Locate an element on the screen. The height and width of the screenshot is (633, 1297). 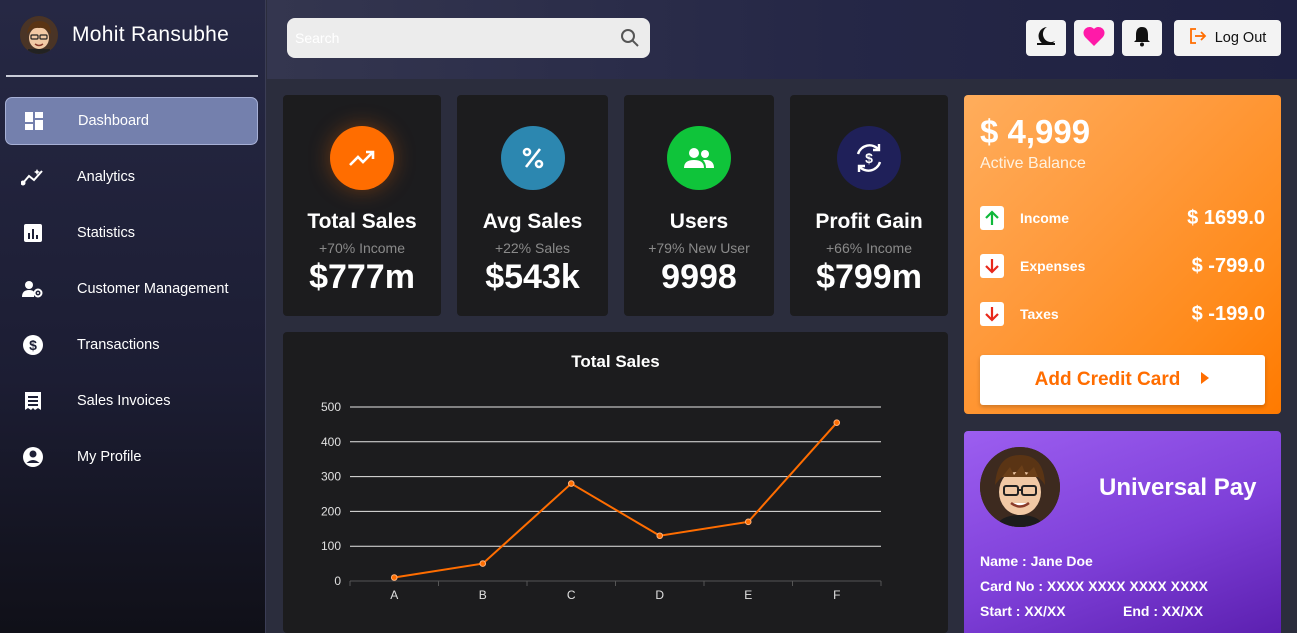
x-tick-label: E is located at coordinates (748, 595).